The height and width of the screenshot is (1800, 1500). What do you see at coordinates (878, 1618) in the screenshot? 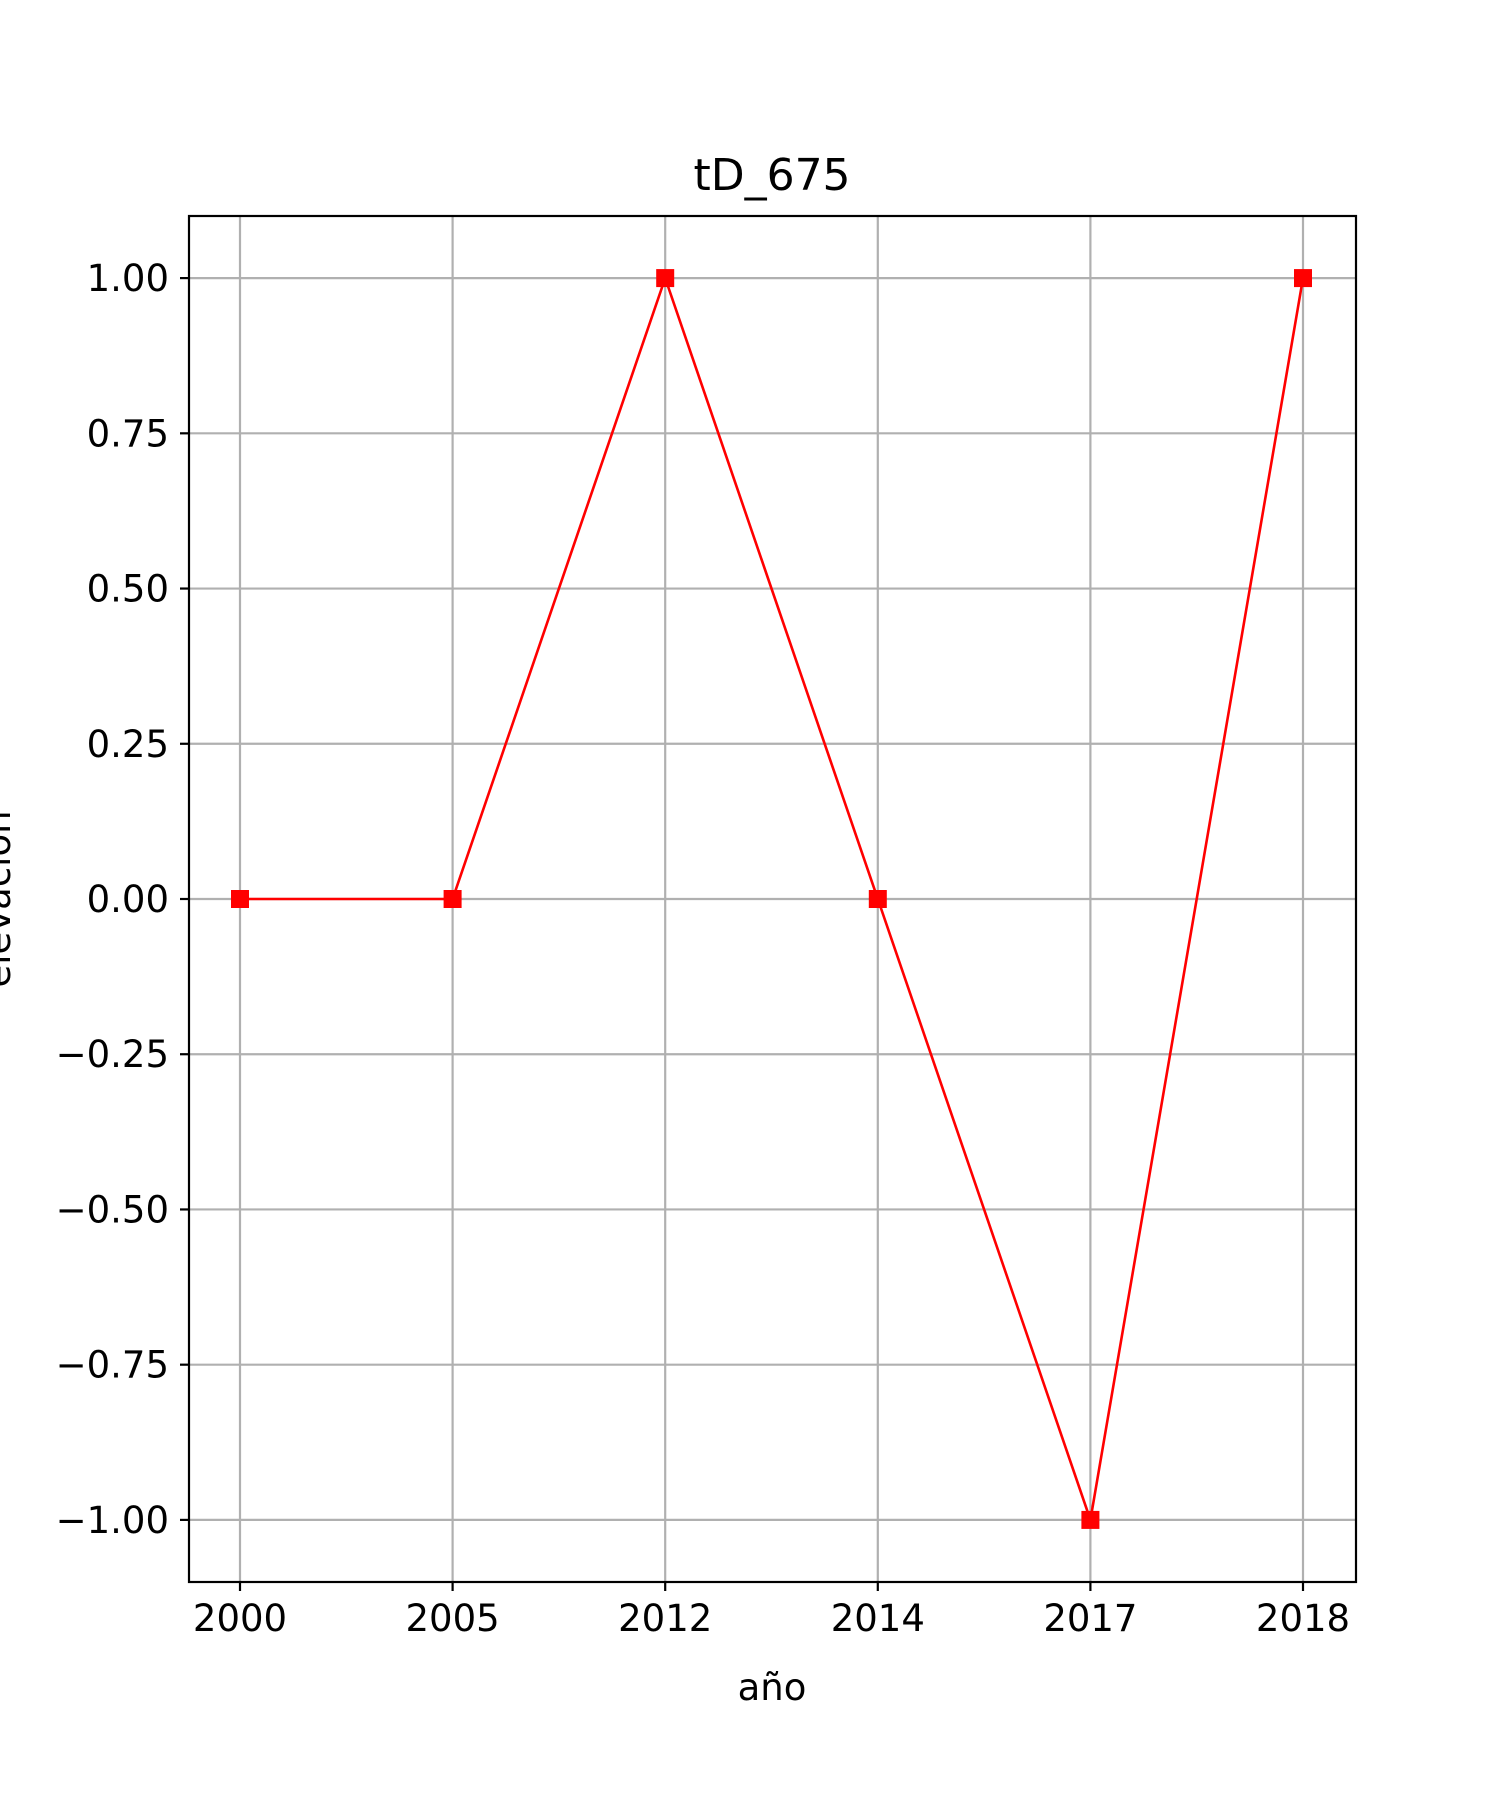
I see `x-tick-label: 2014` at bounding box center [878, 1618].